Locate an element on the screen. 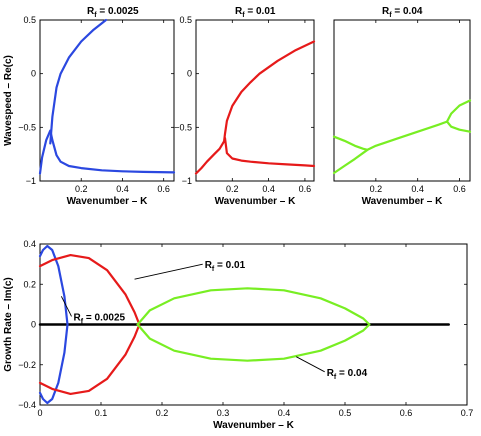 The image size is (481, 436). y-axis-label: Growth Rate – Im(c) is located at coordinates (8, 324).